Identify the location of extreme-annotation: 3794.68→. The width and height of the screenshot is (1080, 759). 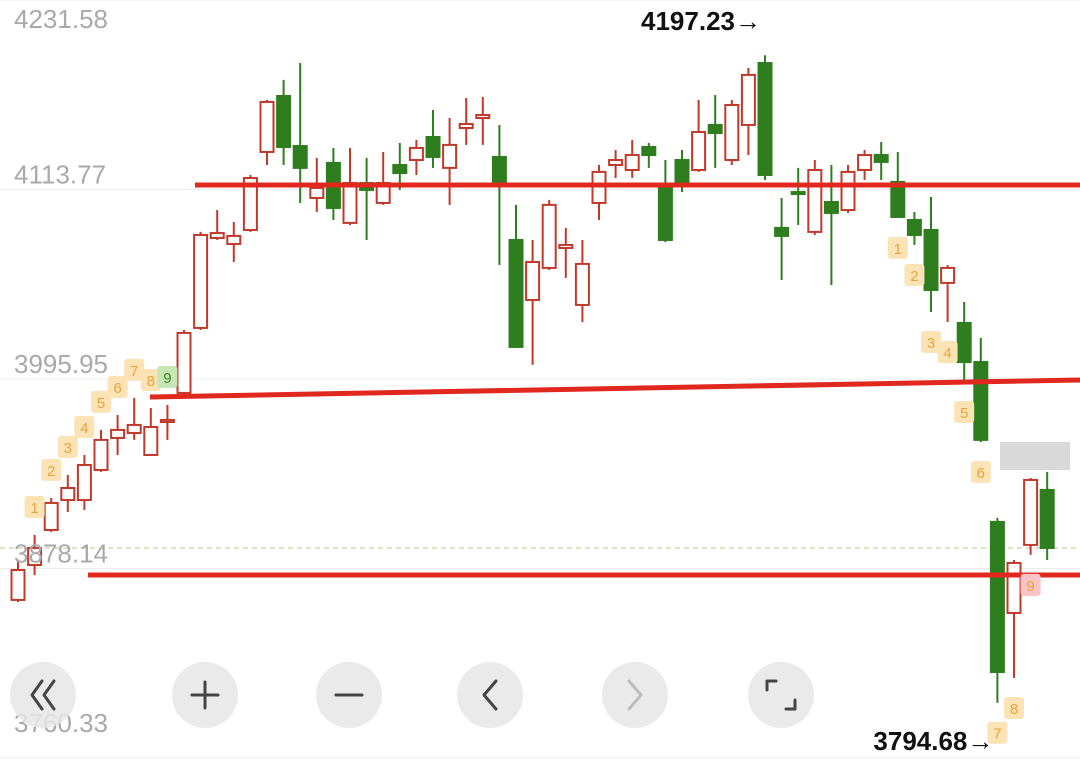
(933, 741).